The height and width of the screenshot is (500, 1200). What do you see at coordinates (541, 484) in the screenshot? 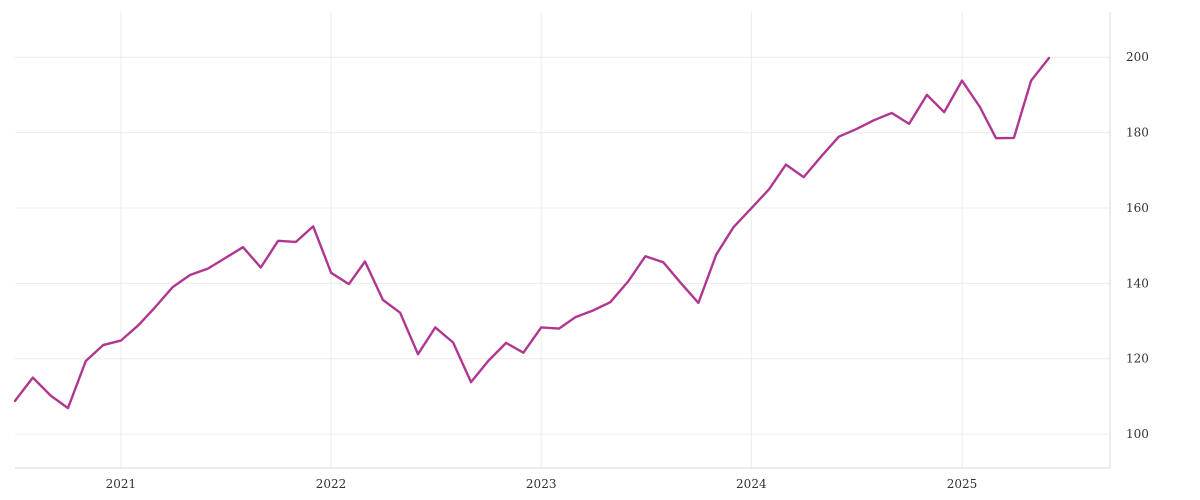
I see `x-tick-label: 2023` at bounding box center [541, 484].